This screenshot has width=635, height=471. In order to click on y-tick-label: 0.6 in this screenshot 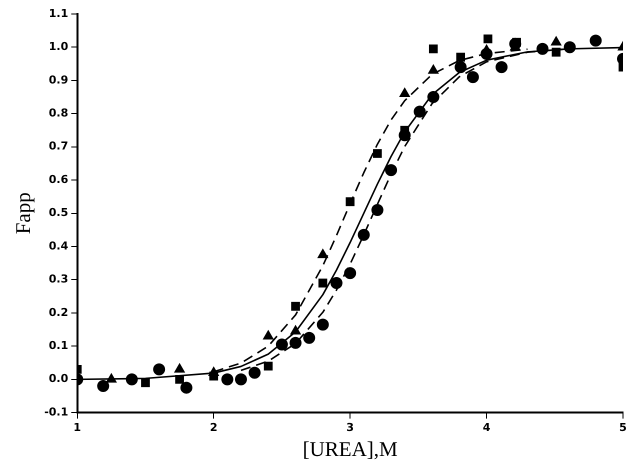, I will do `click(58, 179)`.